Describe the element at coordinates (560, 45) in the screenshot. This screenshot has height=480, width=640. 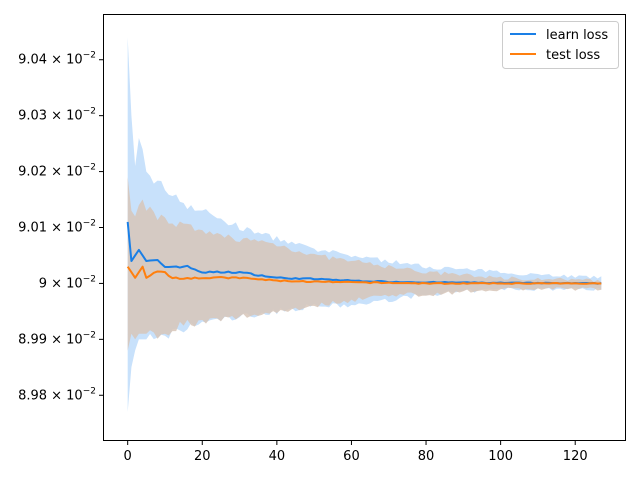
I see `legend: learn loss test loss` at that location.